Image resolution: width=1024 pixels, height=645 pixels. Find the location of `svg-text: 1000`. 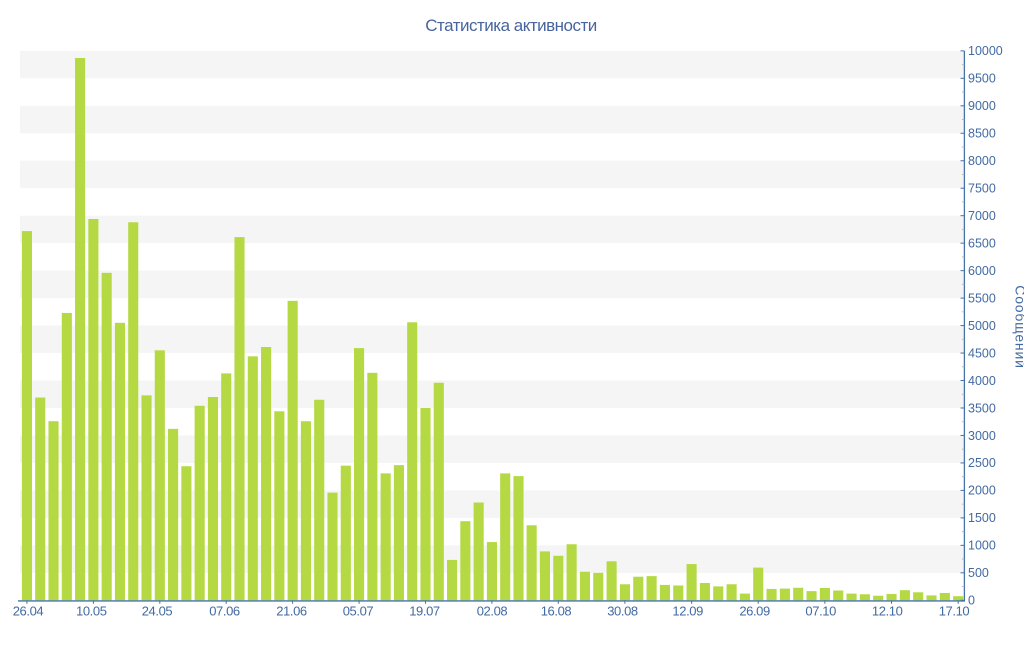

svg-text: 1000 is located at coordinates (982, 546).